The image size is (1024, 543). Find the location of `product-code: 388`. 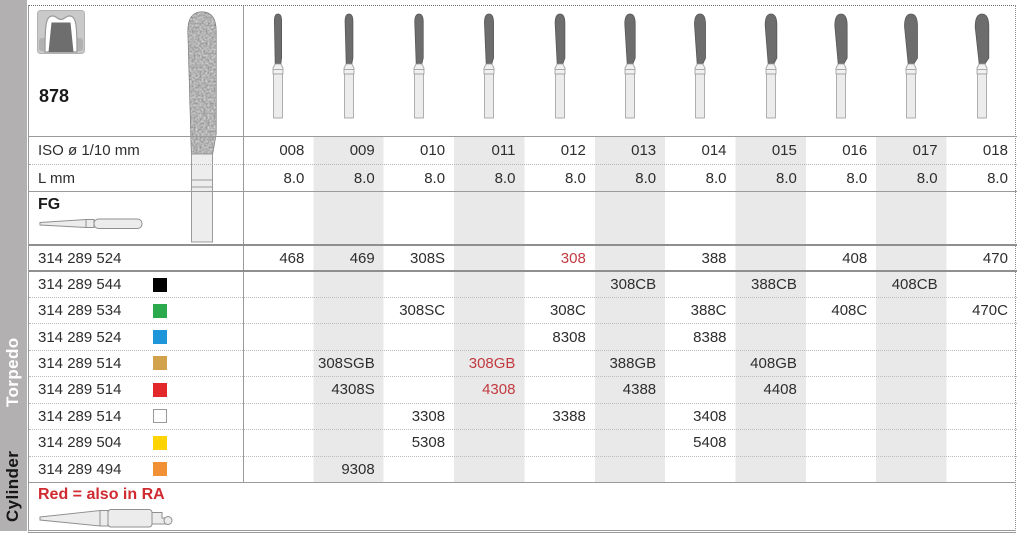

product-code: 388 is located at coordinates (714, 258).